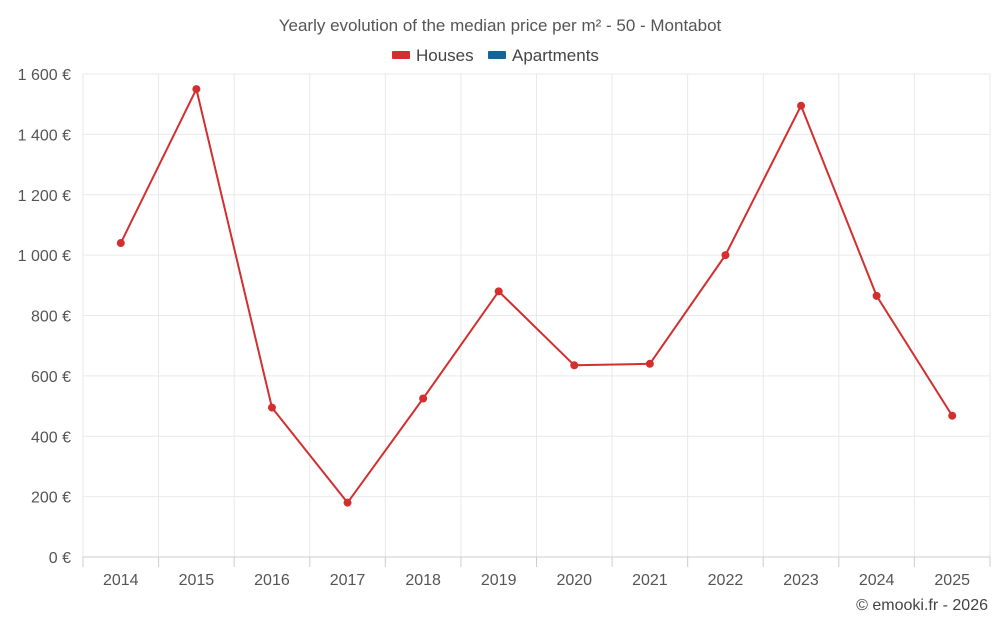 The width and height of the screenshot is (1000, 625). I want to click on x-tick-label: 2024, so click(877, 580).